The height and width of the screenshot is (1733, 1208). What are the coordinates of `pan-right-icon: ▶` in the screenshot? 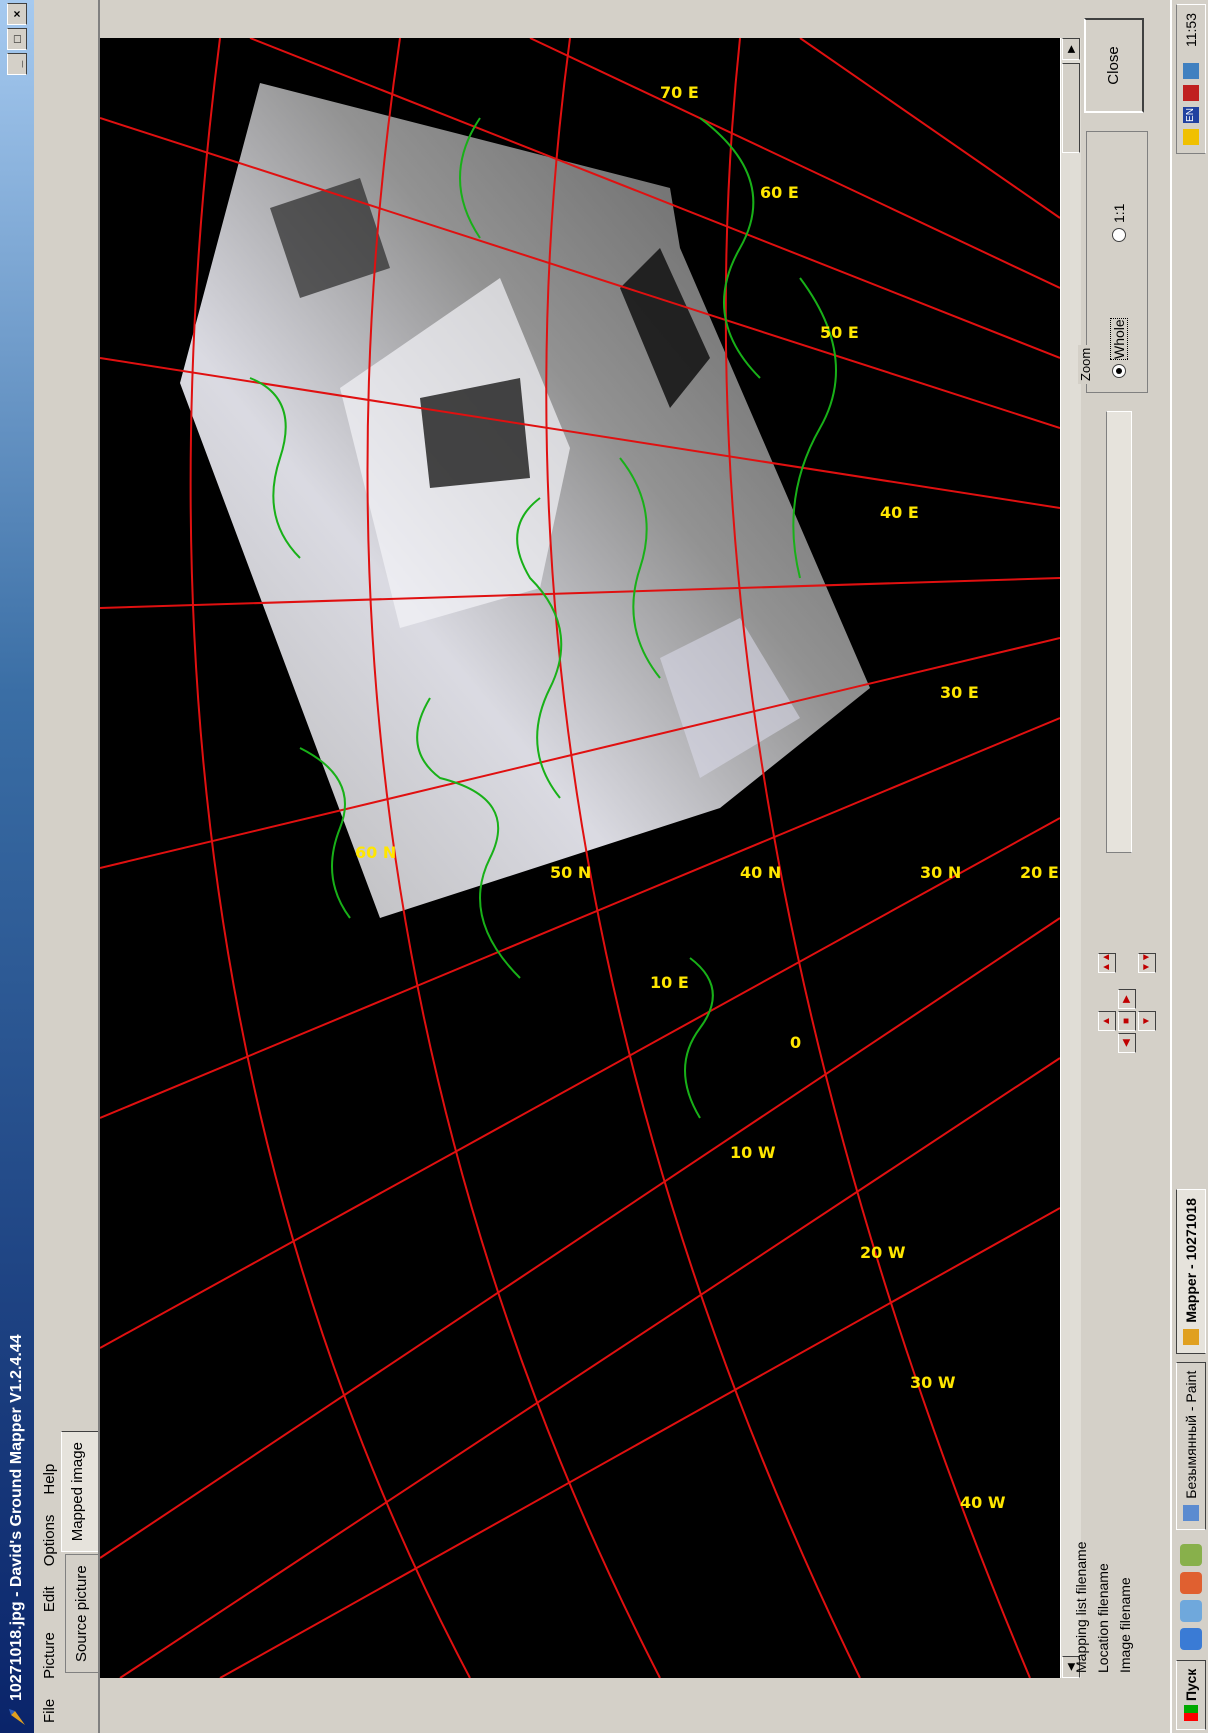 It's located at (1127, 999).